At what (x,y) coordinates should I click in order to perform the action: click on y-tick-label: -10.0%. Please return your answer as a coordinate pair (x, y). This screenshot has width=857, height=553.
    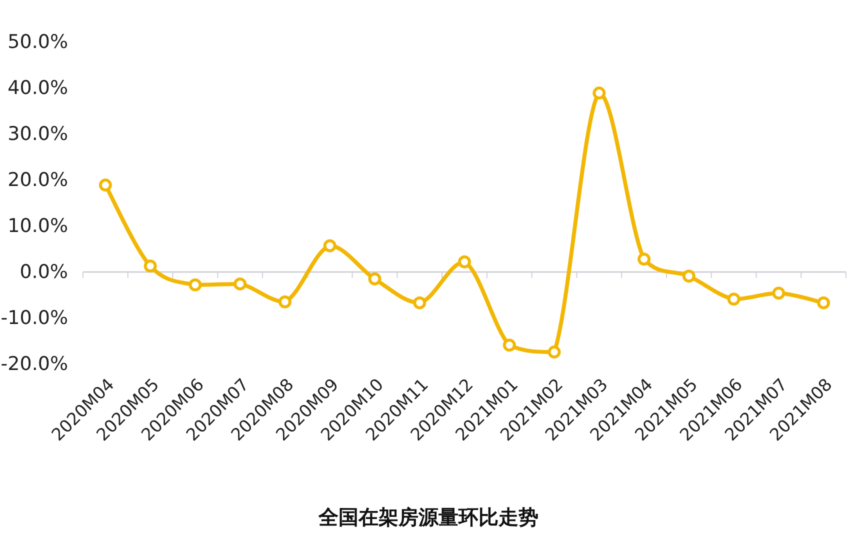
    Looking at the image, I should click on (34, 318).